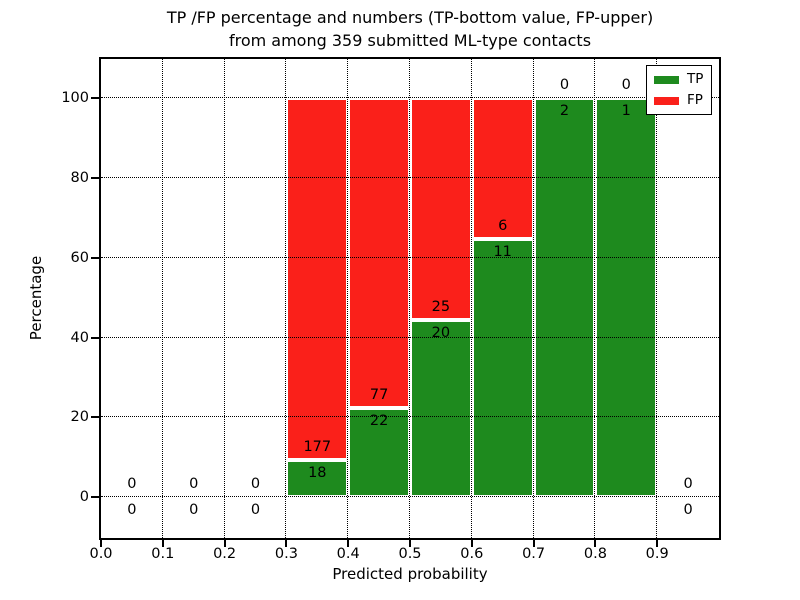 The image size is (800, 600). I want to click on y-axis-label: Percentage, so click(36, 298).